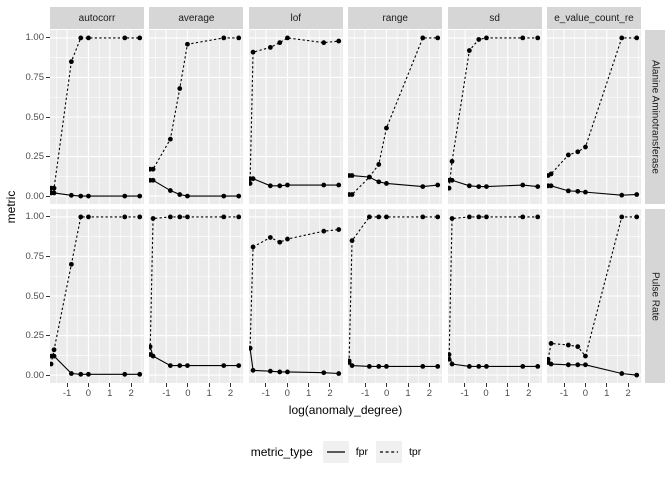  What do you see at coordinates (655, 117) in the screenshot?
I see `facet-strip-alanine-aminotransferase: Alanine Aminotransferase` at bounding box center [655, 117].